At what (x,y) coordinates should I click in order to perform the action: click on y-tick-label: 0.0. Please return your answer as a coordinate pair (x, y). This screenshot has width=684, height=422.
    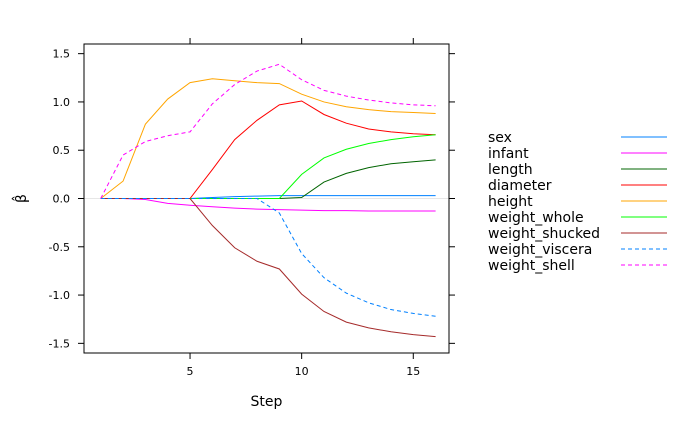
    Looking at the image, I should click on (62, 199).